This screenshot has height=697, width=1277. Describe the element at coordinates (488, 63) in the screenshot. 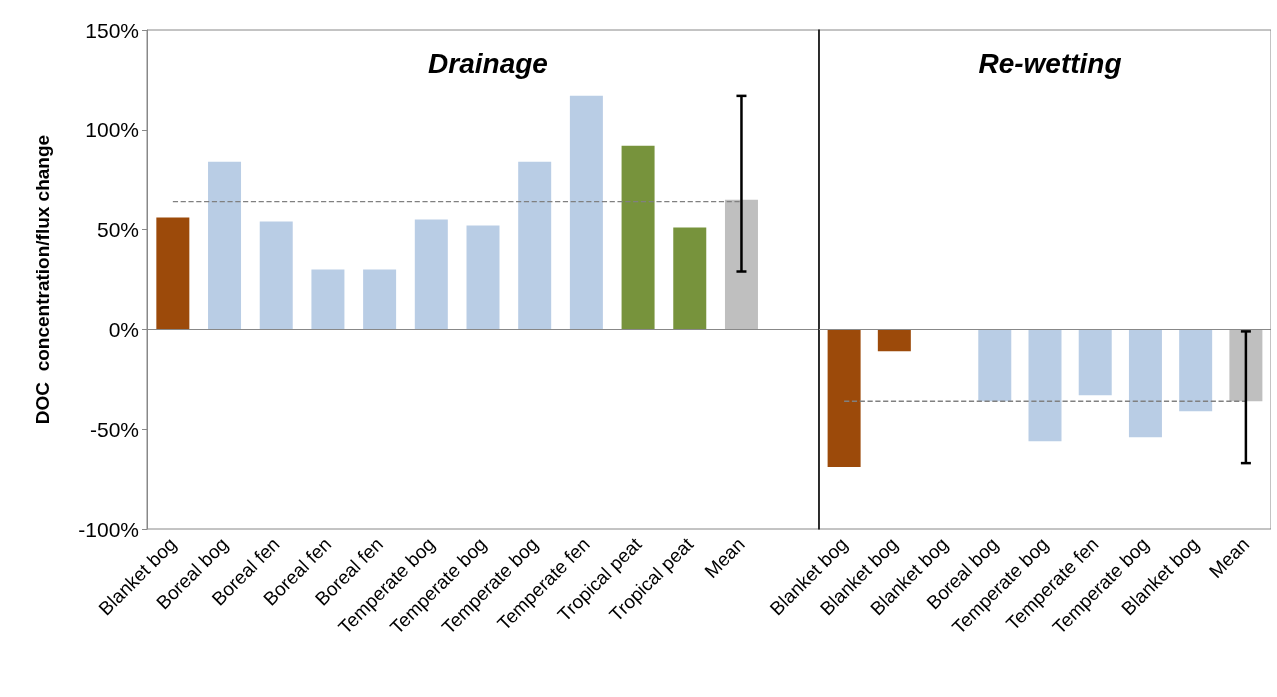

I see `text: Drainage` at that location.